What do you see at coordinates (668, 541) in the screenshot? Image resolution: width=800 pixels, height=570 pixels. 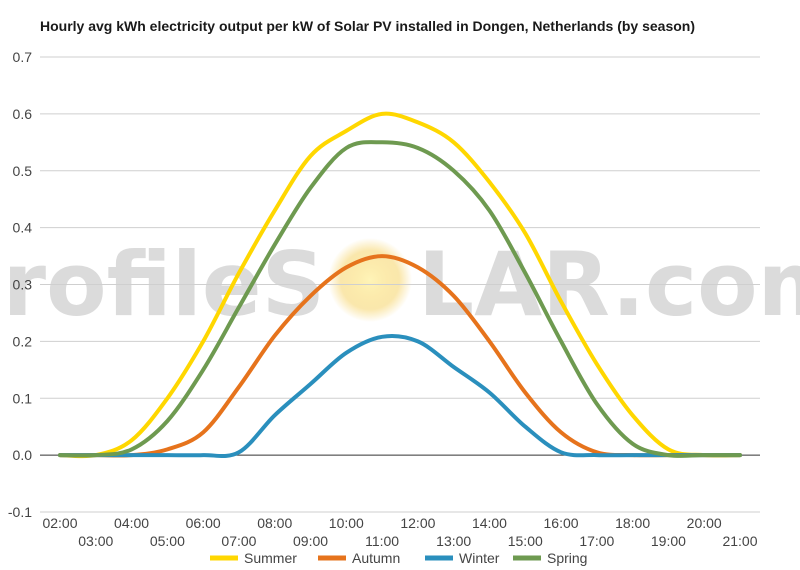 I see `x-tick-label: 19:00` at bounding box center [668, 541].